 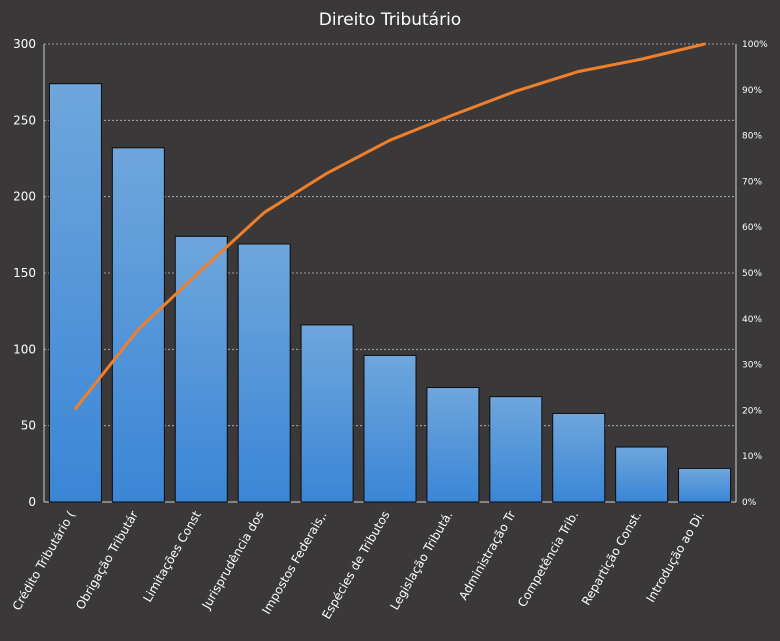 I want to click on x-category-label: Legislação Tributá., so click(x=421, y=560).